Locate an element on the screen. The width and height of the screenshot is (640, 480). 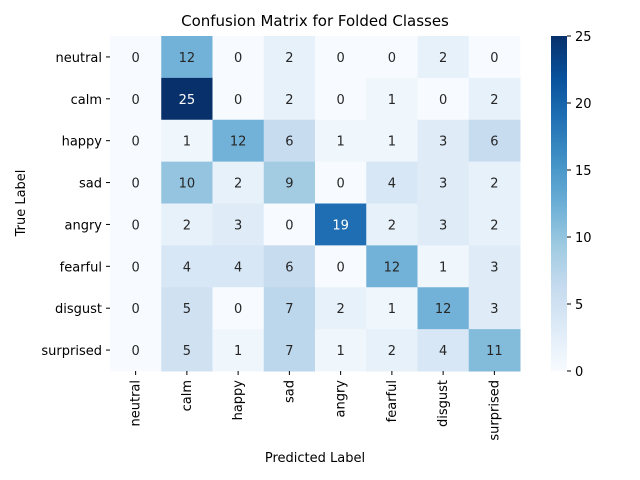
cell-value-label: 10 is located at coordinates (187, 184).